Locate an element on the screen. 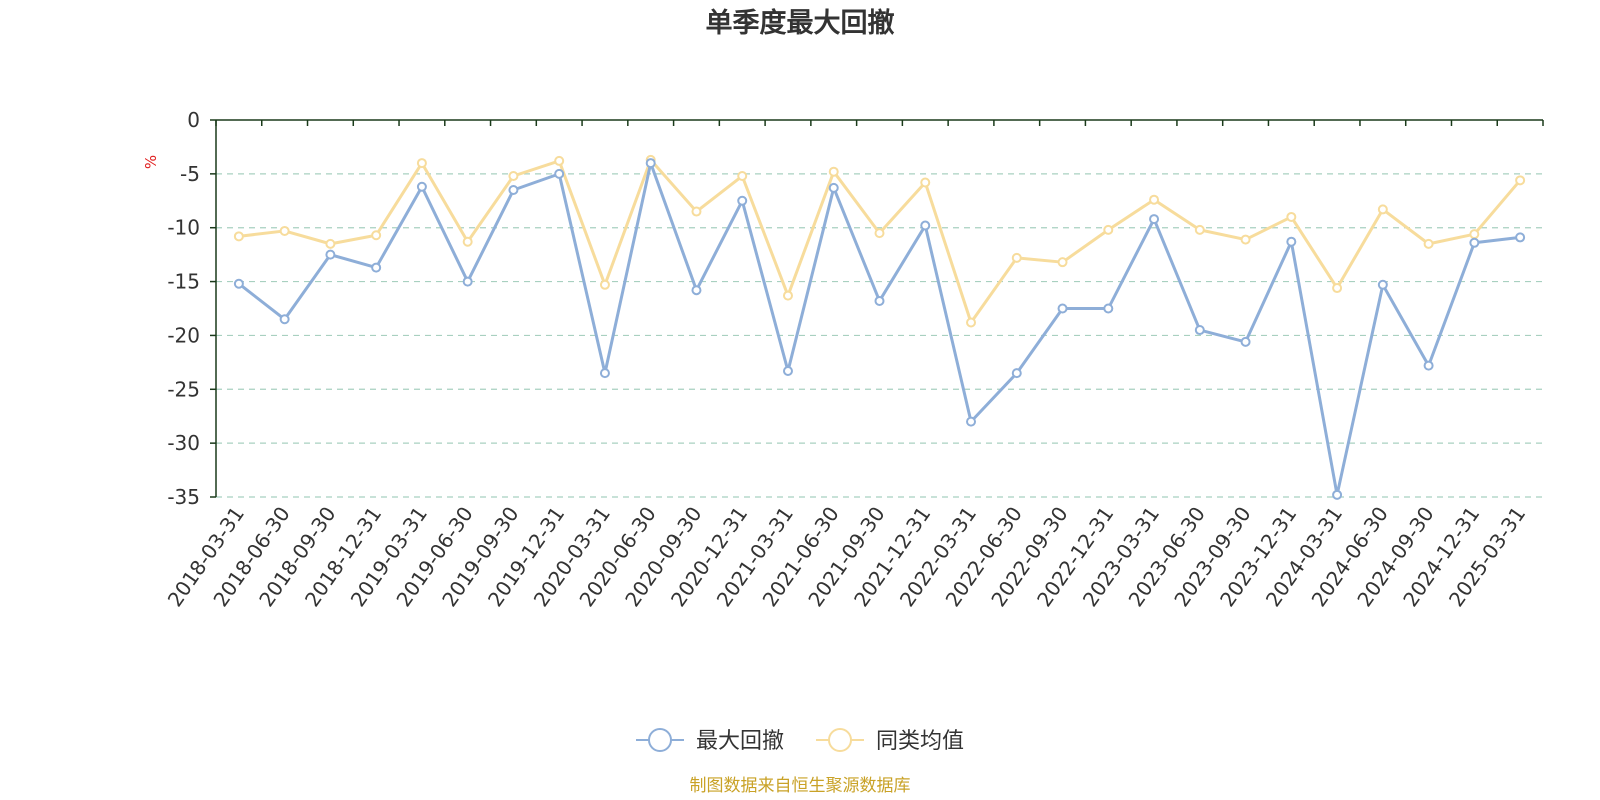 The height and width of the screenshot is (800, 1600). y-axis-unit: % is located at coordinates (151, 162).